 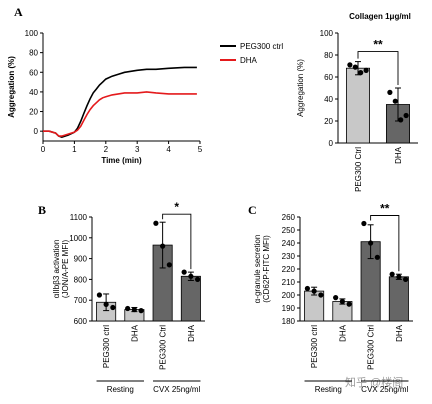 What do you see at coordinates (56, 269) in the screenshot?
I see `y-axis-label: αIIbβ3 activation` at bounding box center [56, 269].